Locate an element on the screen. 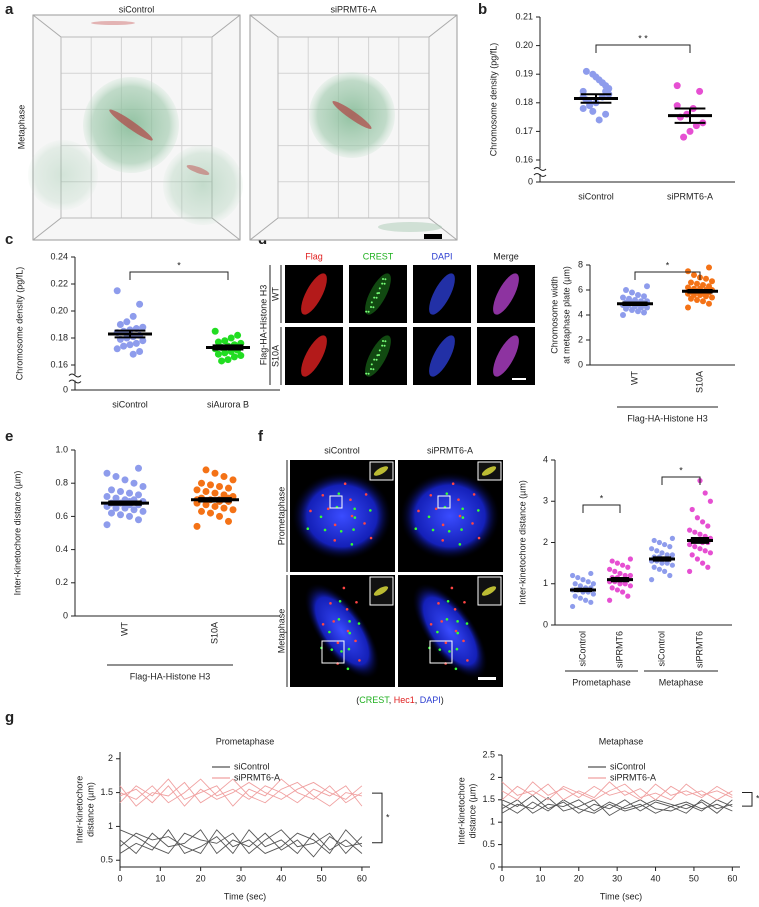 This screenshot has width=759, height=907. x-tick-label: 40 is located at coordinates (656, 878).